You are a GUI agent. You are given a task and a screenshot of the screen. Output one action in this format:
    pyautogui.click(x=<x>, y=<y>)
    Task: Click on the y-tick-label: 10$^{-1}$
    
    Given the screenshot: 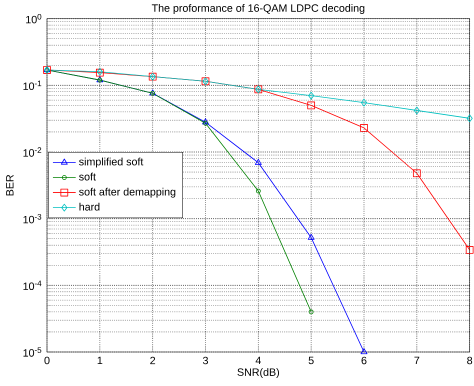 What is the action you would take?
    pyautogui.click(x=32, y=85)
    